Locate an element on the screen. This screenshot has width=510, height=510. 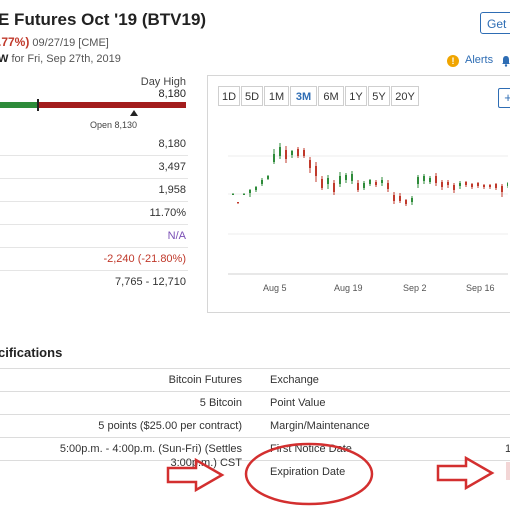
stat-row: 8,180 is located at coordinates (94, 144).